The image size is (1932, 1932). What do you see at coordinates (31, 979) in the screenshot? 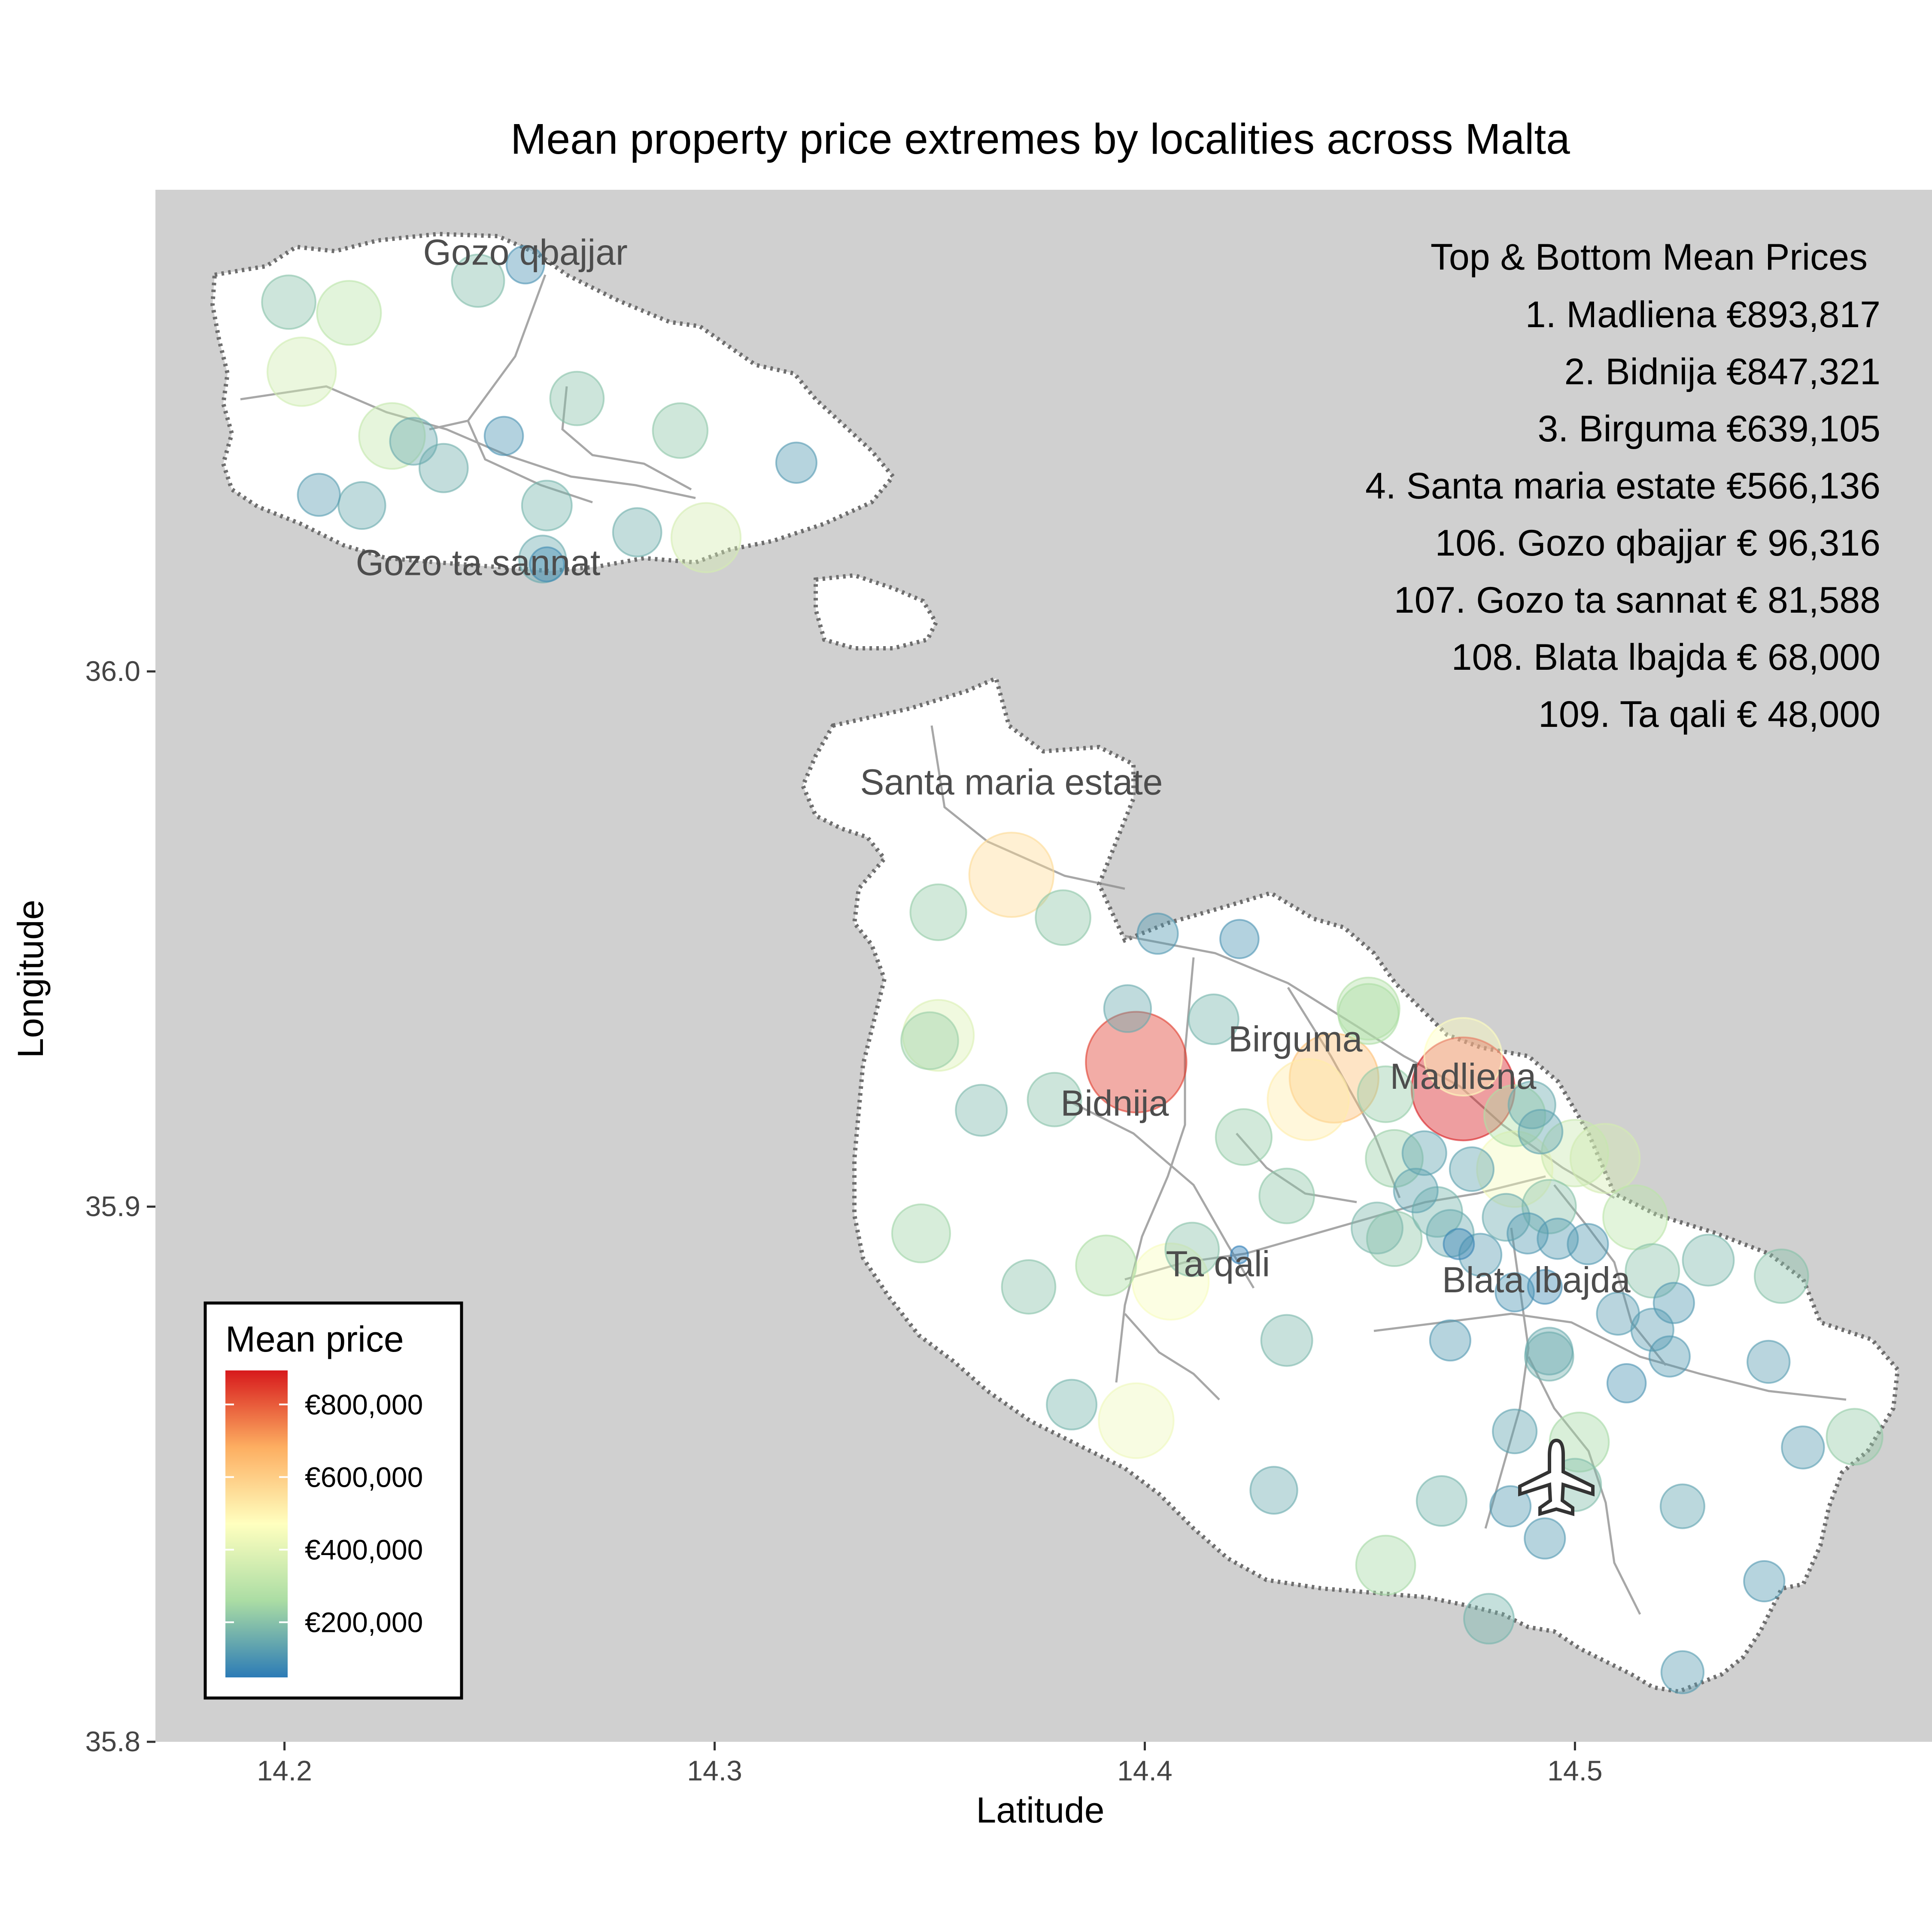
I see `y-axis-title: Longitude` at bounding box center [31, 979].